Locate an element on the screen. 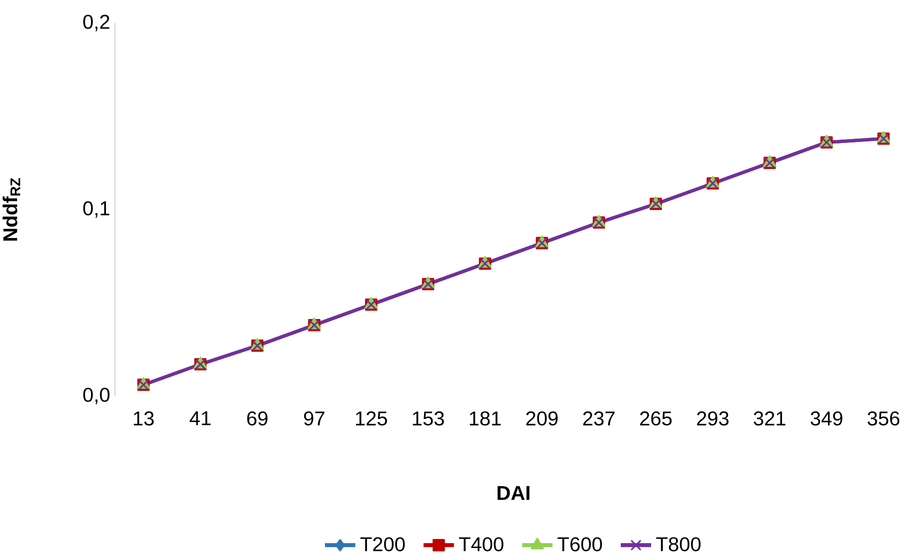  y-tick-label: 0,0 is located at coordinates (96, 396).